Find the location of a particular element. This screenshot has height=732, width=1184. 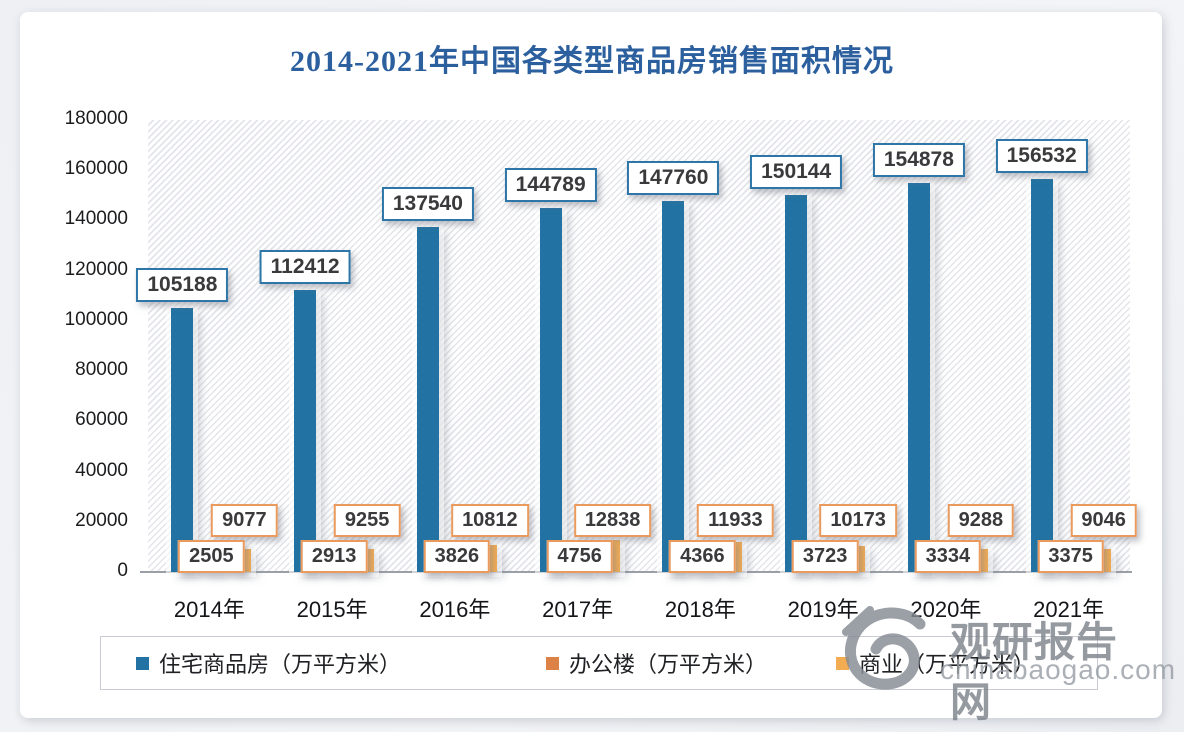

value-label-office: 4366 is located at coordinates (702, 556).